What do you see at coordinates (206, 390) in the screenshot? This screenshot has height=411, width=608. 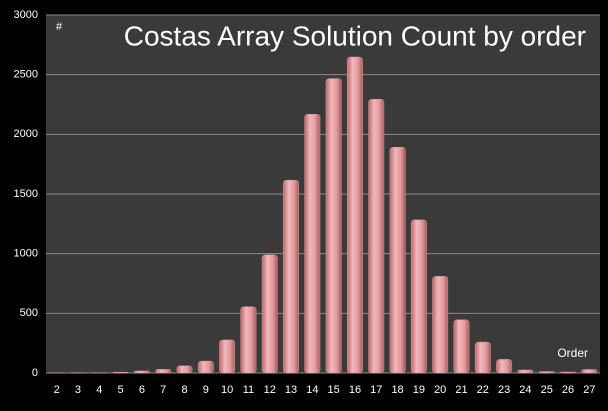 I see `x-tick-label: 9` at bounding box center [206, 390].